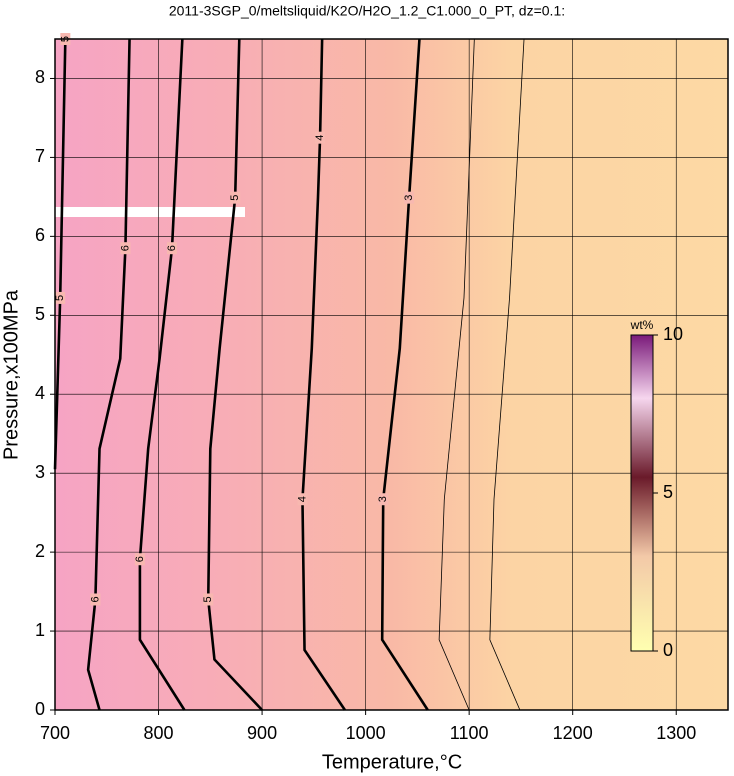  I want to click on y-tick-label: 4, so click(40, 393).